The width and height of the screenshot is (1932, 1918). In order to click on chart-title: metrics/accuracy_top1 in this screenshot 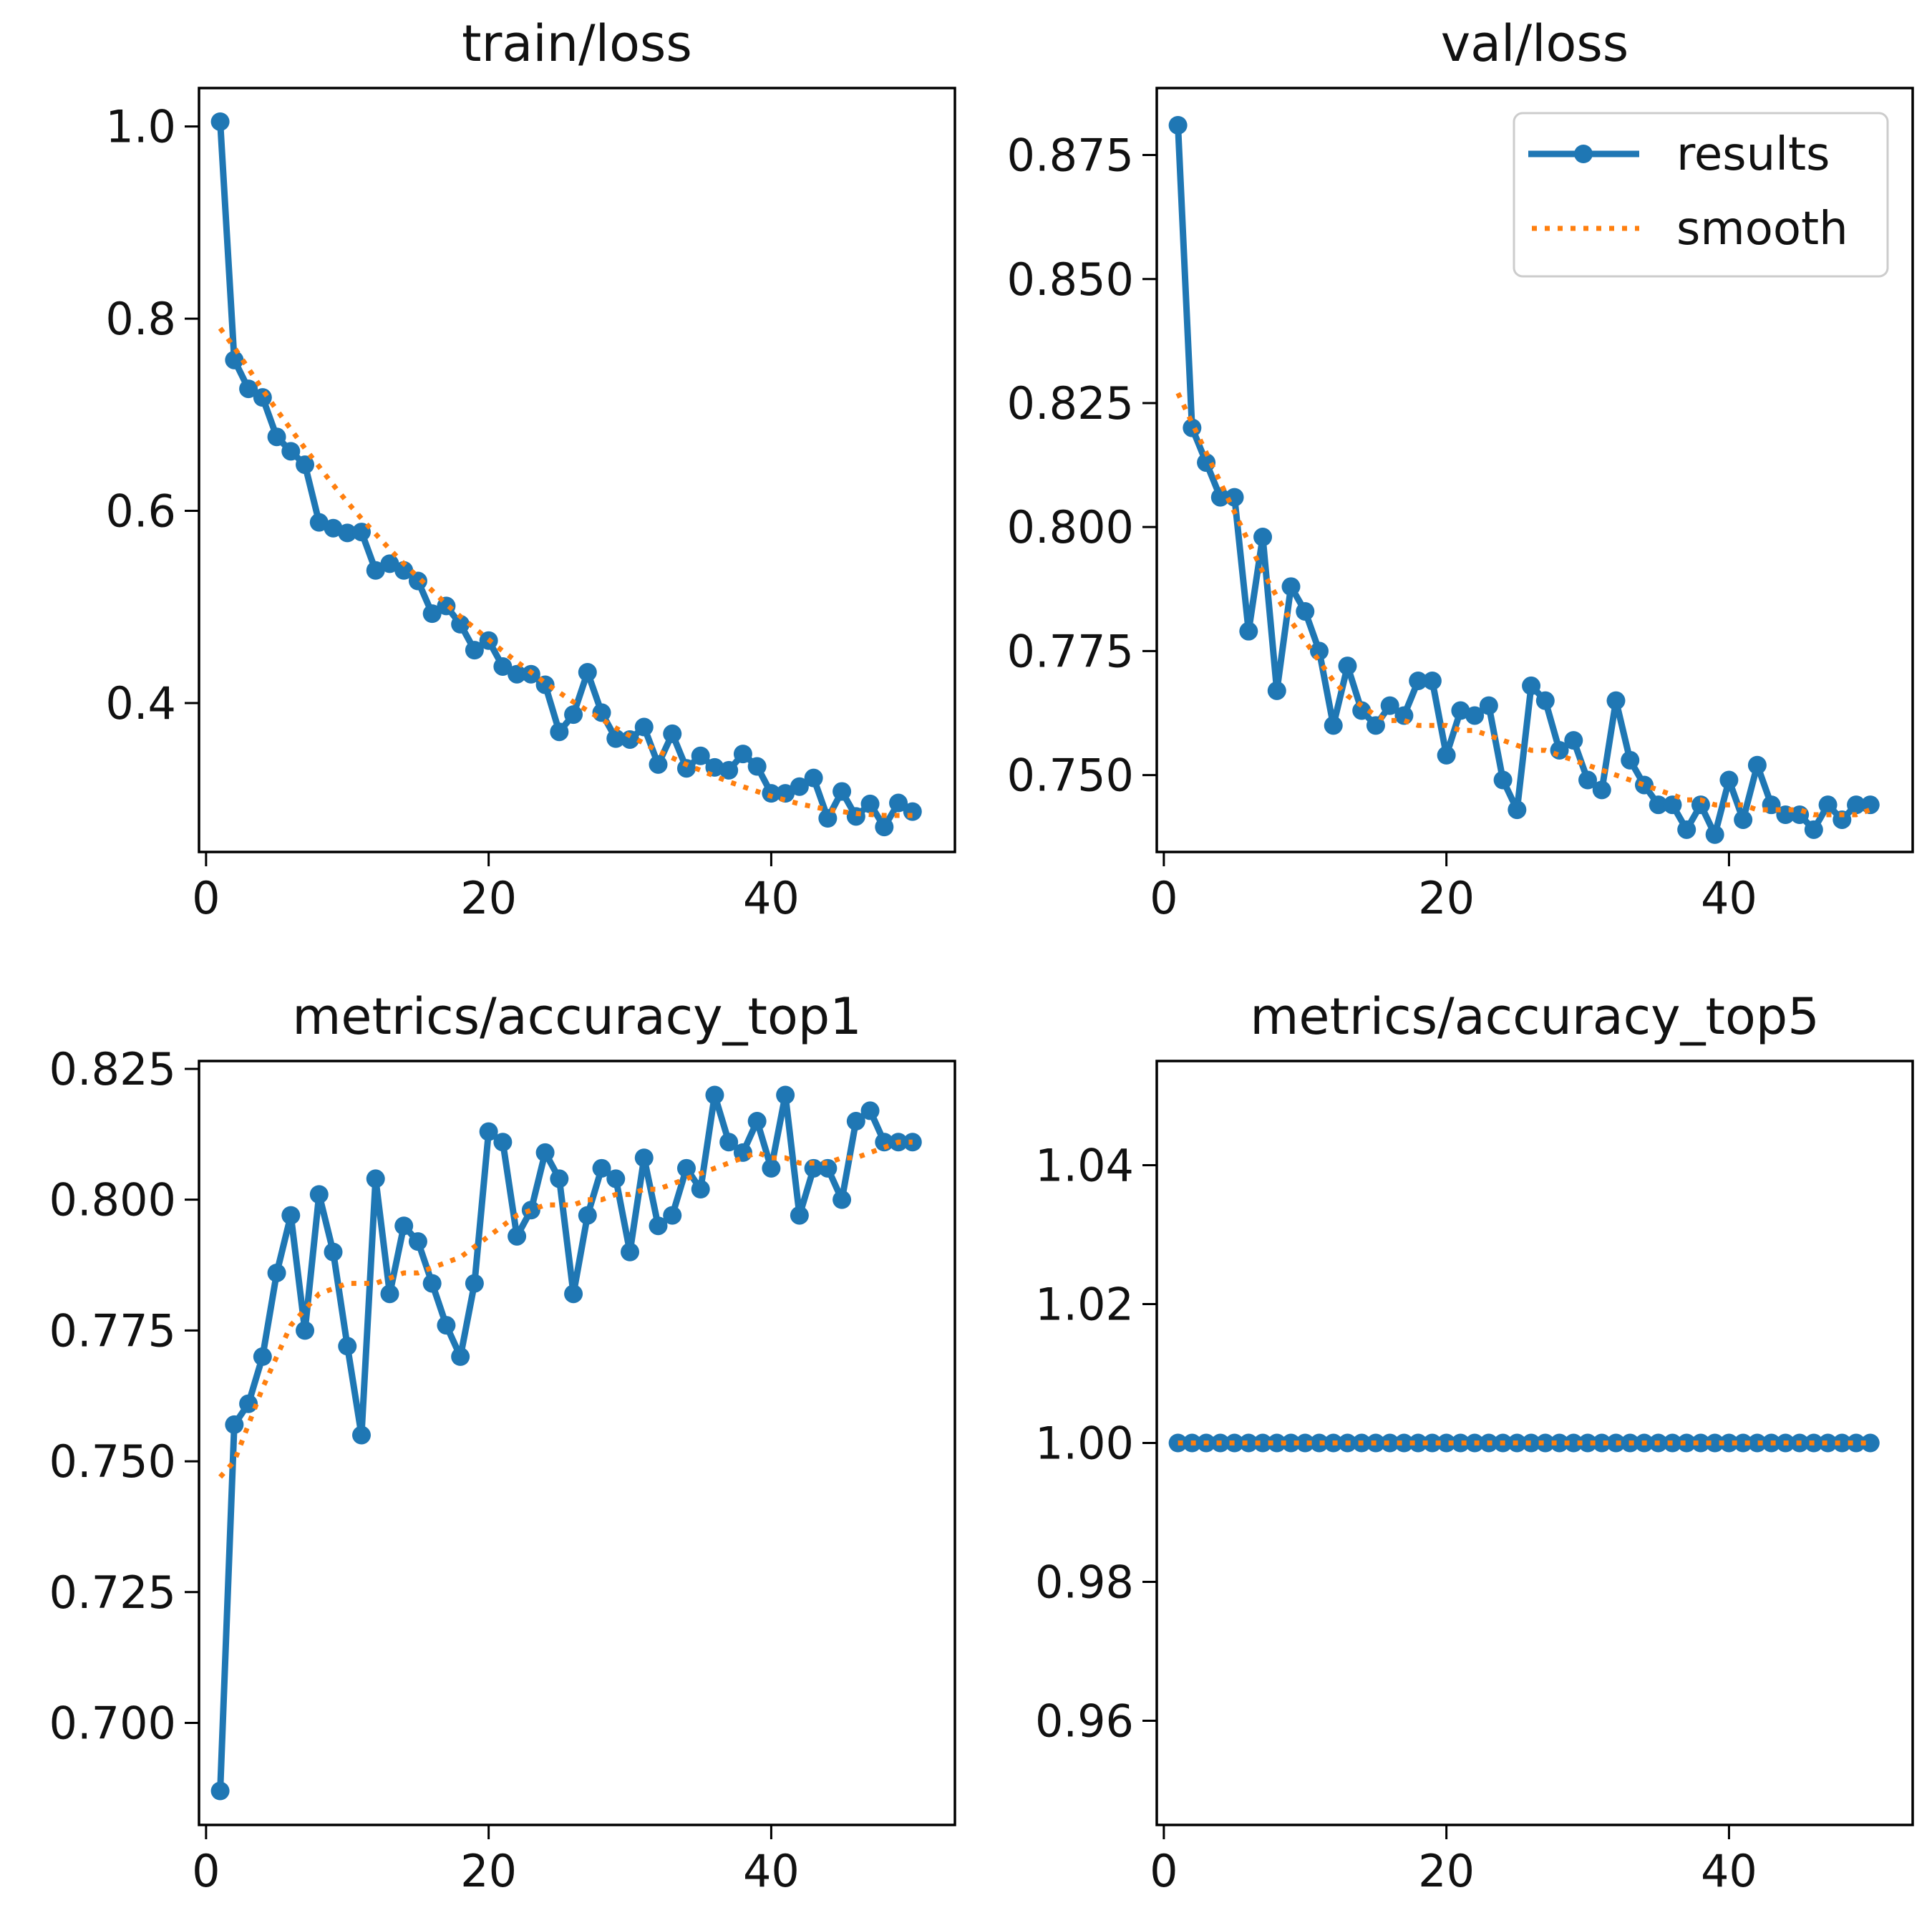, I will do `click(577, 1017)`.